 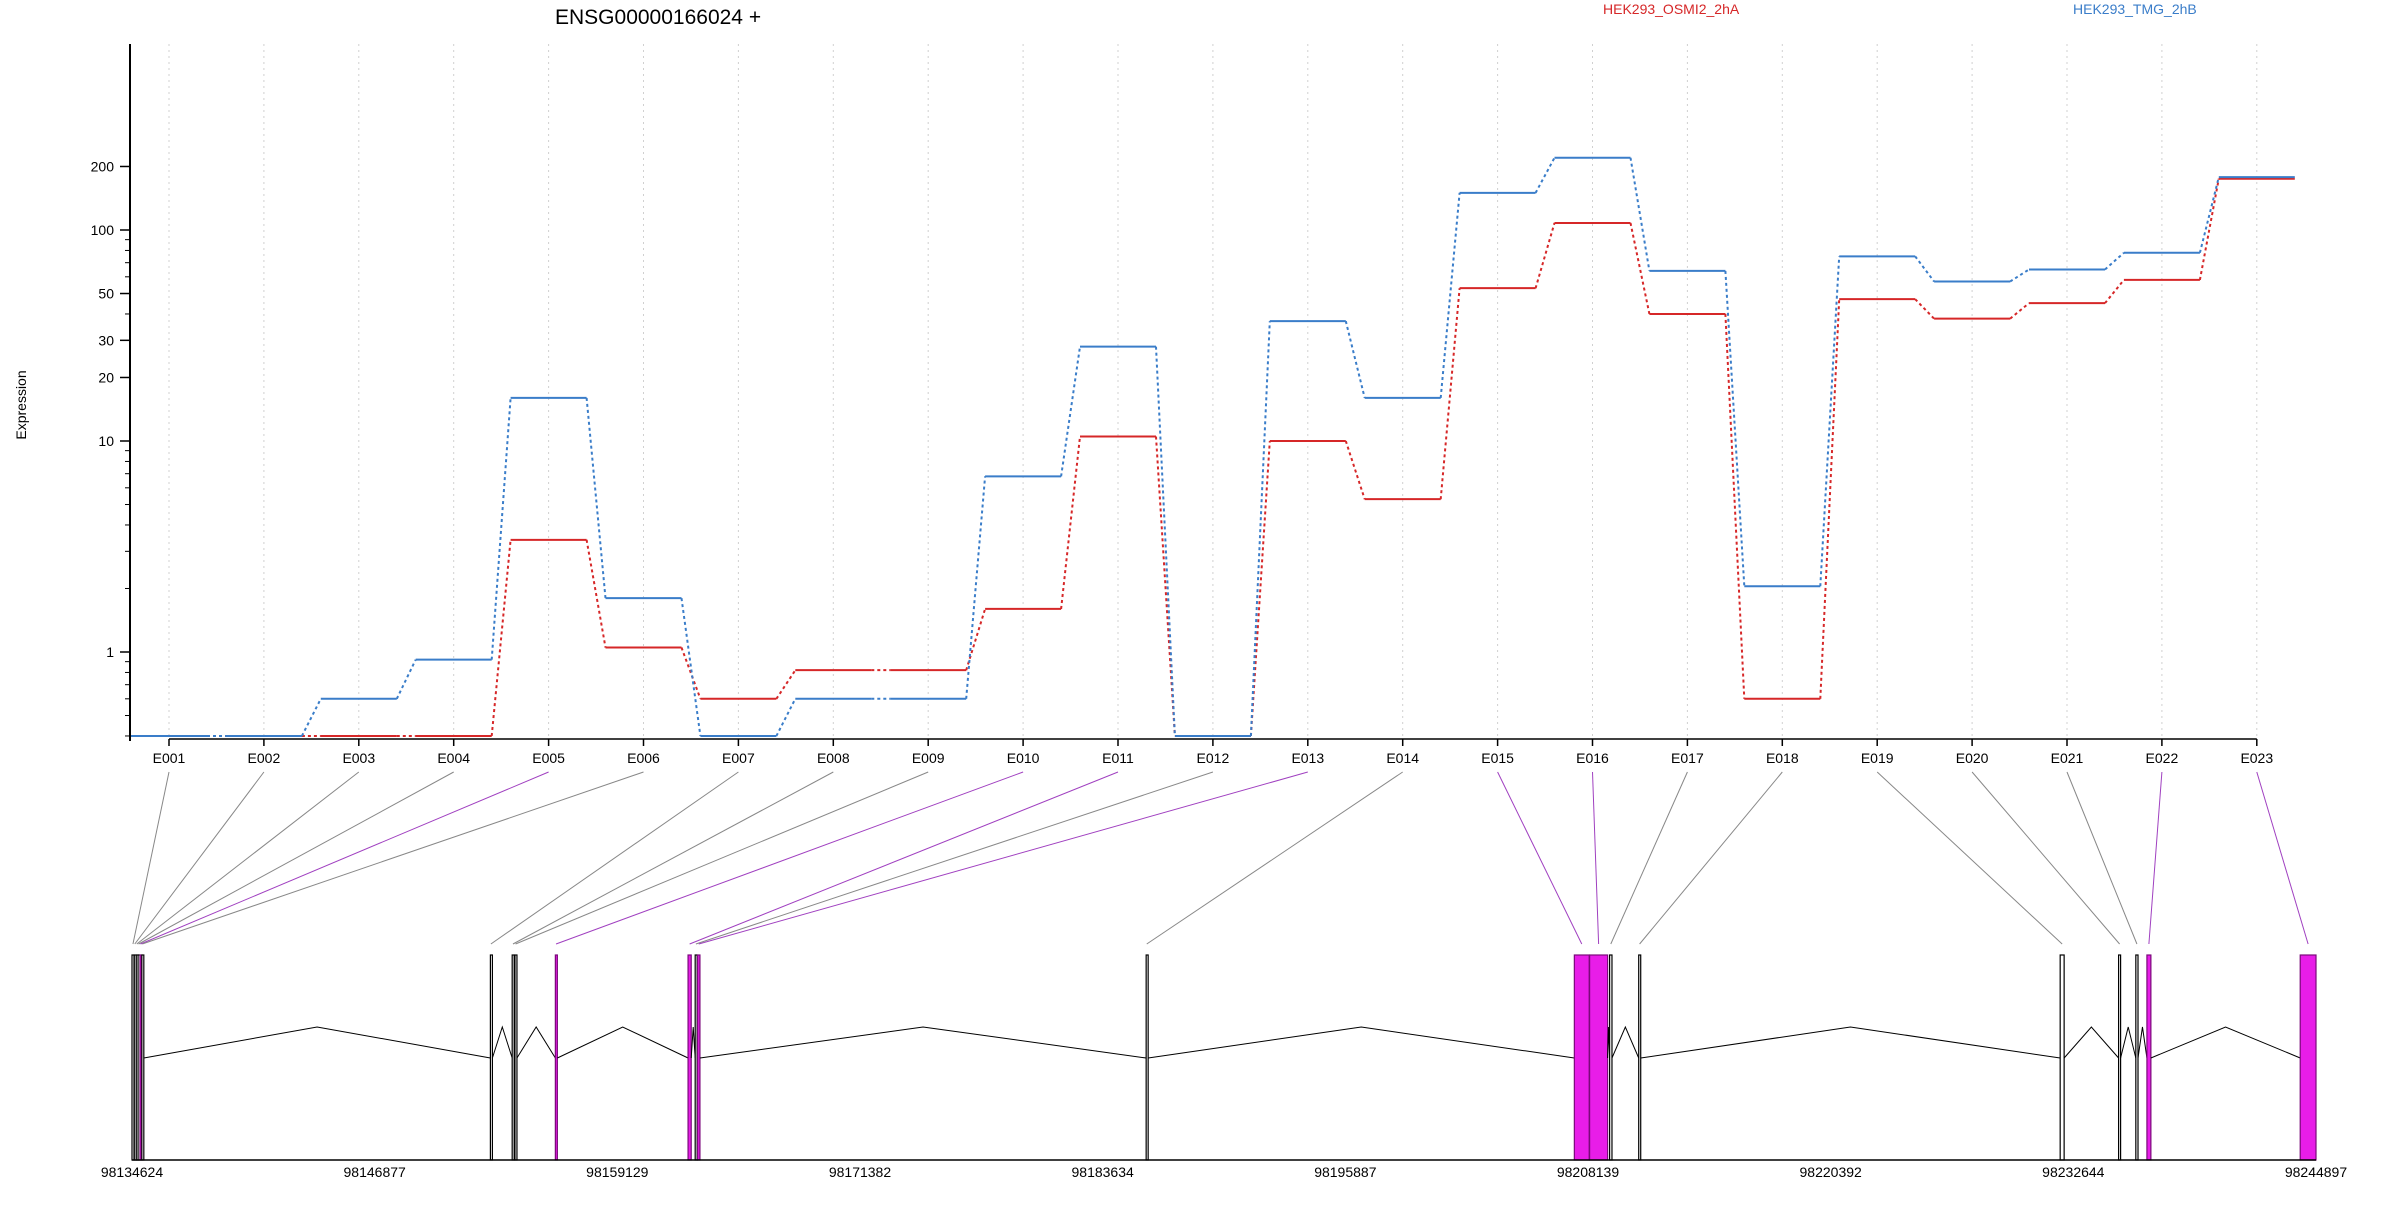 What do you see at coordinates (2316, 1172) in the screenshot?
I see `genome-tick-label: 98244897` at bounding box center [2316, 1172].